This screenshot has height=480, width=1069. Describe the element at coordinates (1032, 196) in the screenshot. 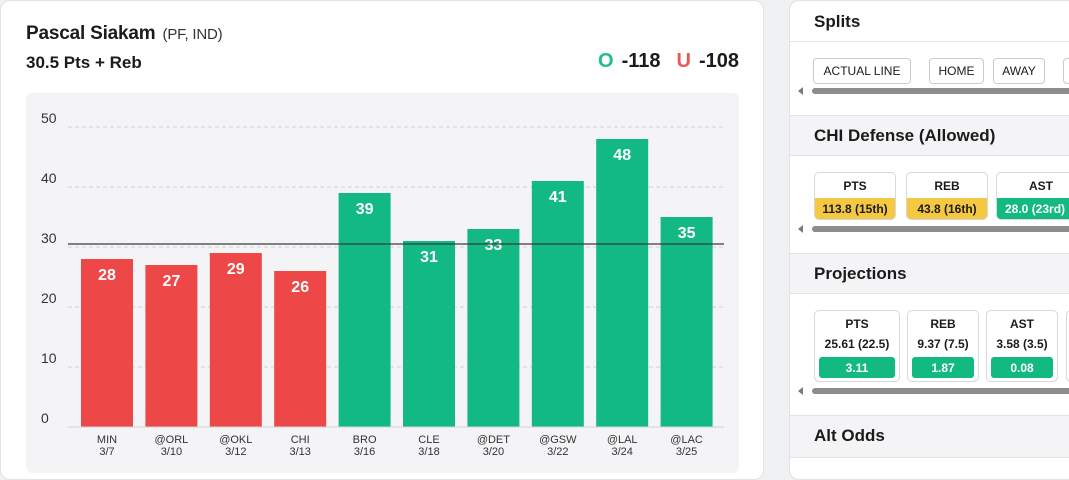

I see `defense-card-ast: AST 28.0 (23rd)` at that location.